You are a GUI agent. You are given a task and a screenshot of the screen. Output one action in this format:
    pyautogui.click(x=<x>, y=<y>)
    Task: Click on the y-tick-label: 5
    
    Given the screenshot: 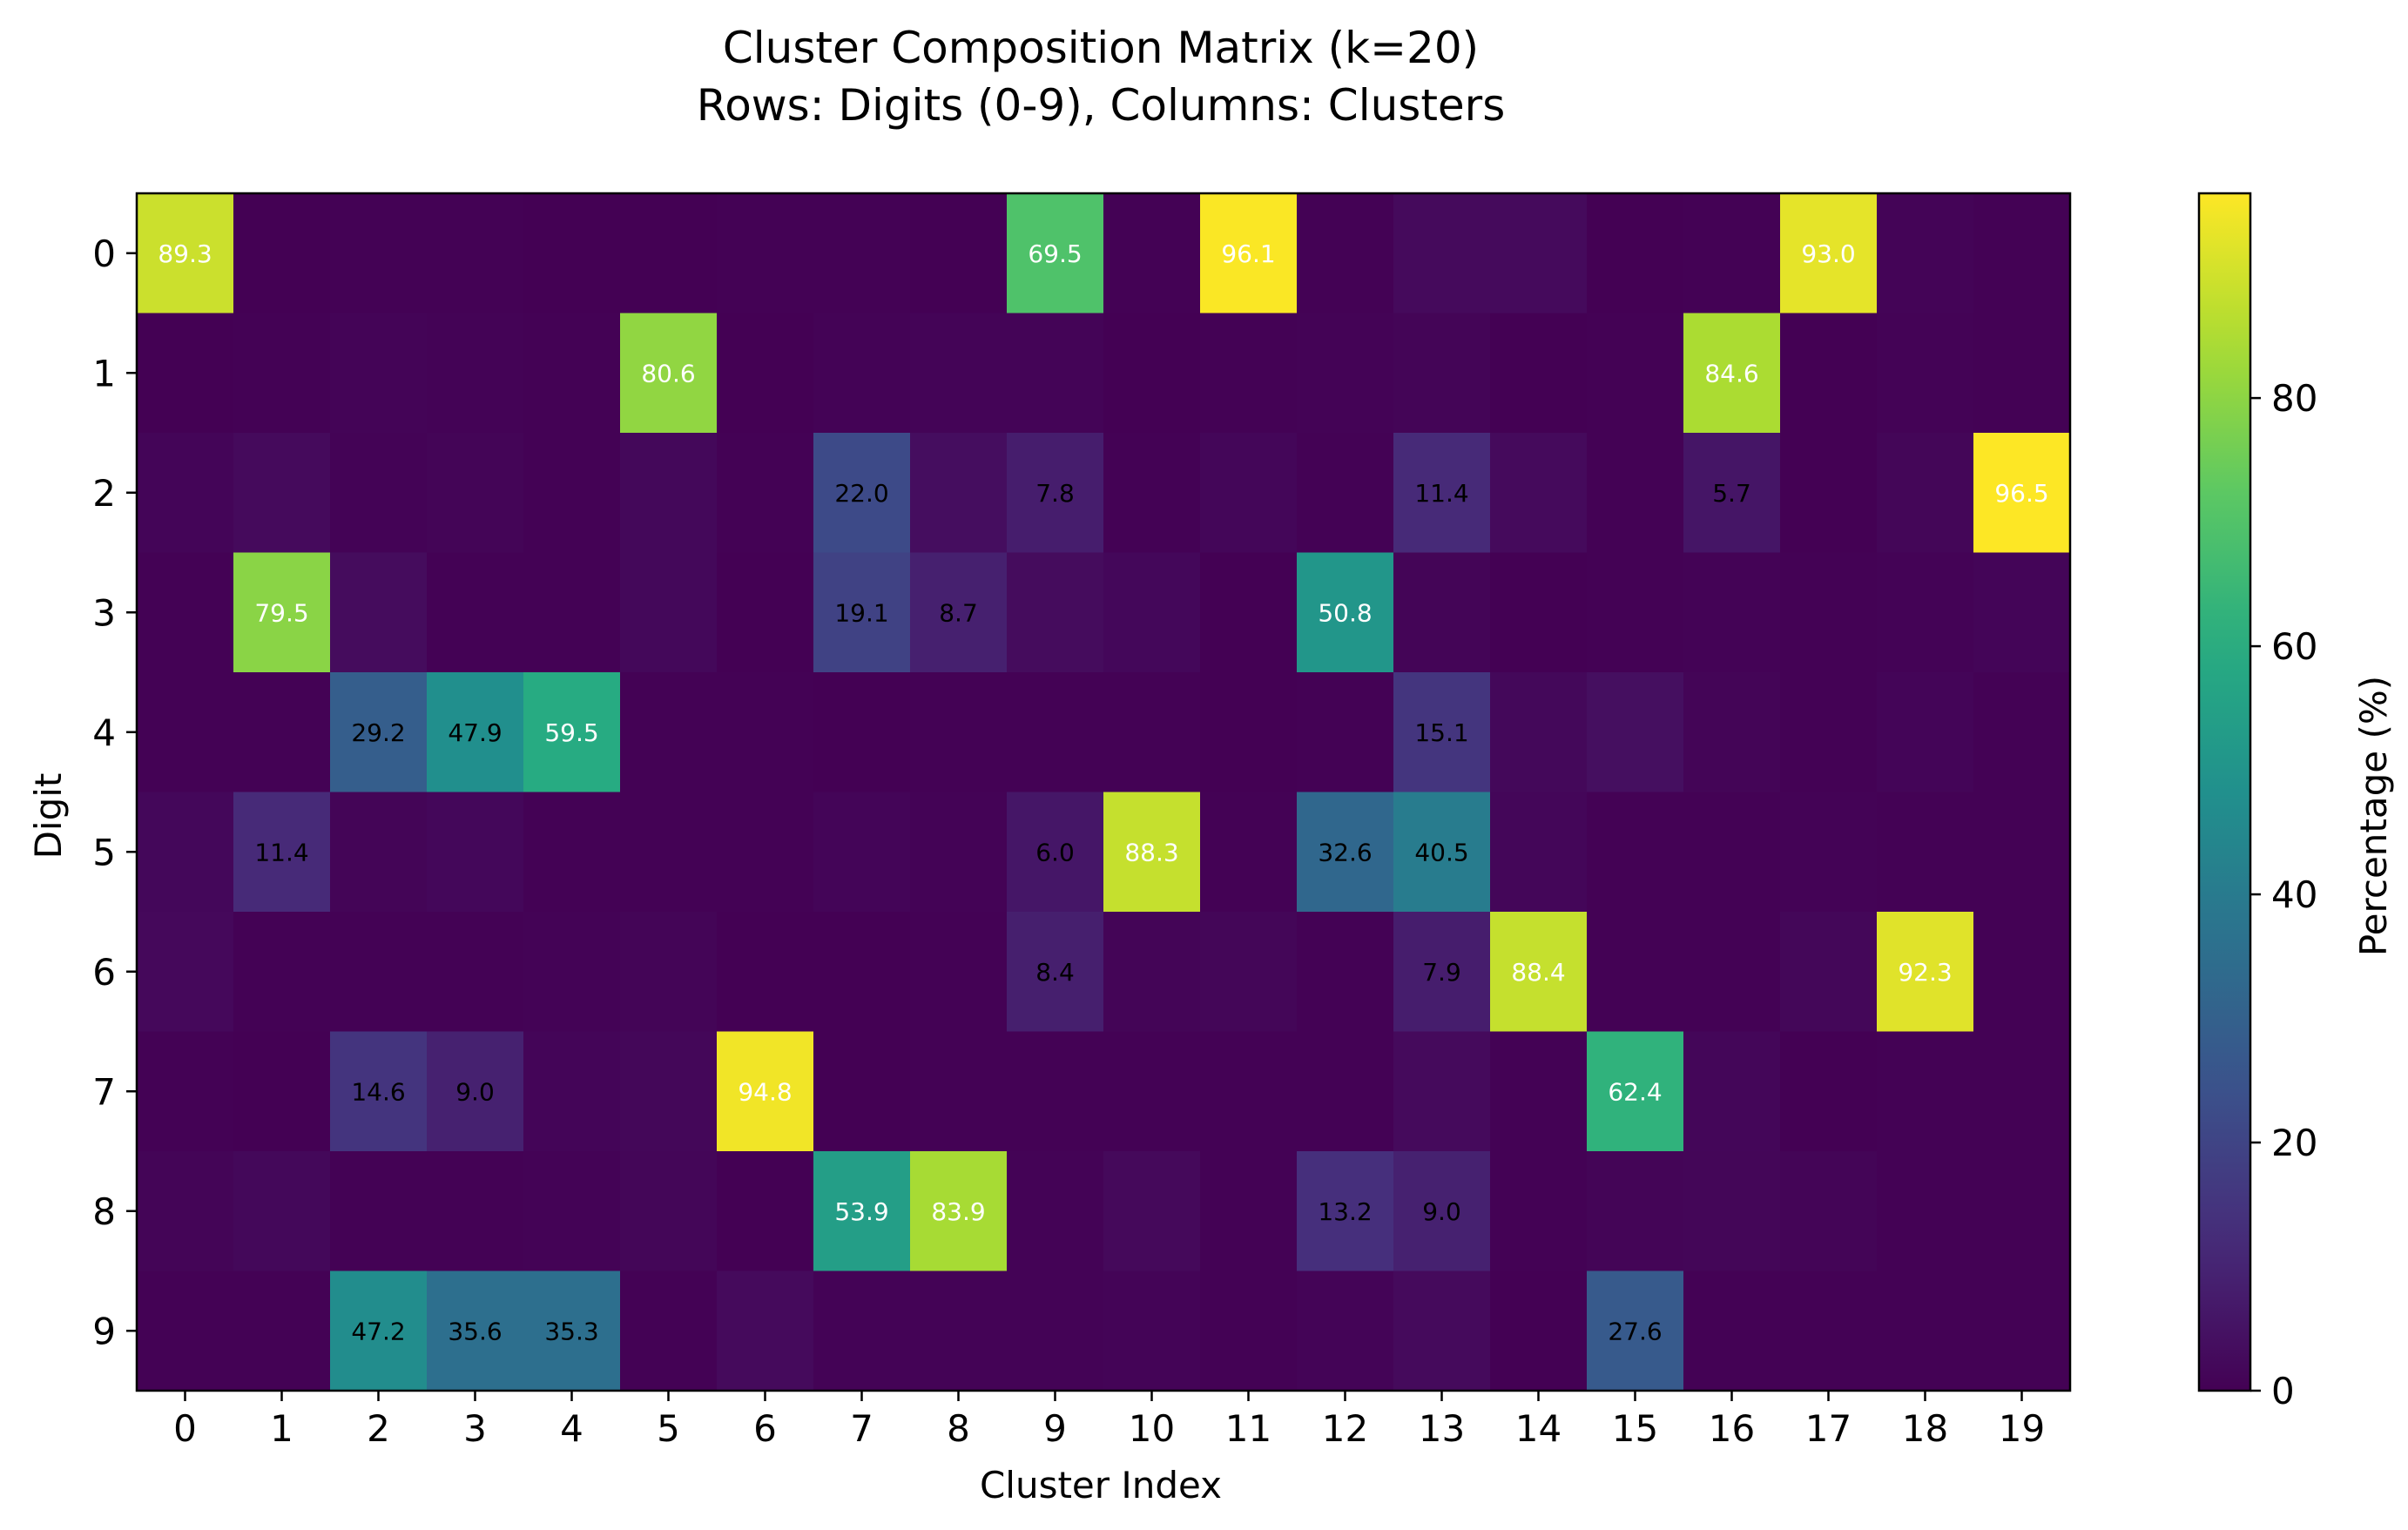 What is the action you would take?
    pyautogui.click(x=104, y=852)
    